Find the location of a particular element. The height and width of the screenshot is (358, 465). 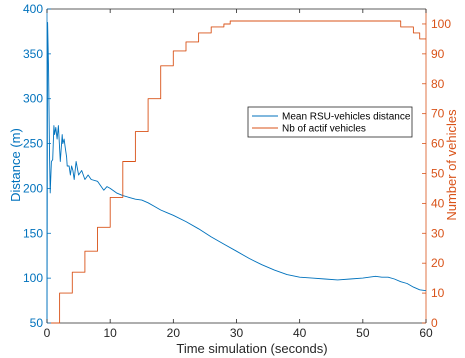

x-tick-label: 40 is located at coordinates (300, 333).